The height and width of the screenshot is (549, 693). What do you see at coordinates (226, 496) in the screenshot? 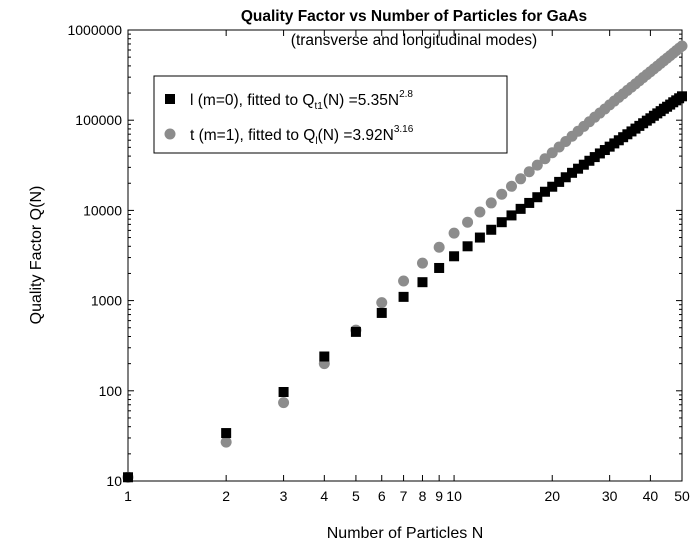
I see `x-tick-label: 2` at bounding box center [226, 496].